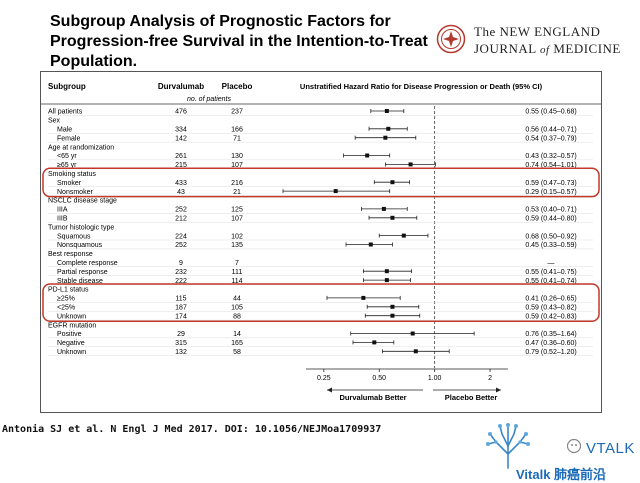 The image size is (640, 483). What do you see at coordinates (94, 61) in the screenshot?
I see `title-line-3: Population.` at bounding box center [94, 61].